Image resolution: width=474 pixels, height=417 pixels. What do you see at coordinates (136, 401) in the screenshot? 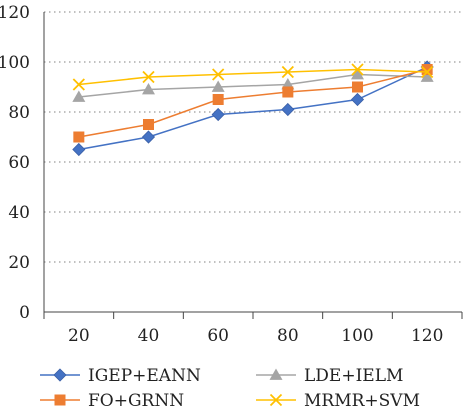
I see `legend-label: FO+GRNN` at bounding box center [136, 401].